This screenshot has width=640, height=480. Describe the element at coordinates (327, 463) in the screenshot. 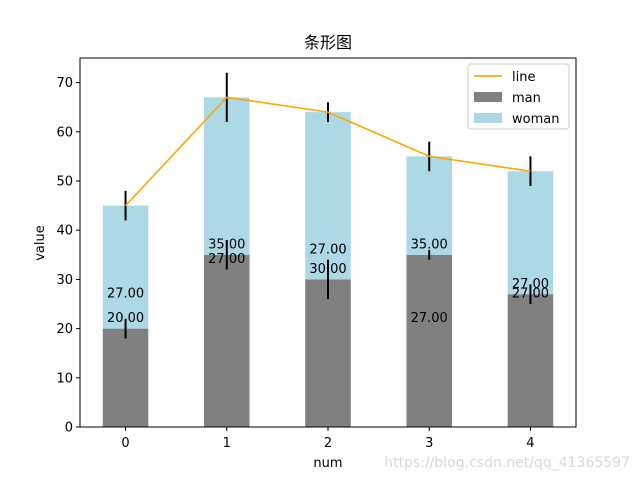

I see `x-axis-label: num` at that location.